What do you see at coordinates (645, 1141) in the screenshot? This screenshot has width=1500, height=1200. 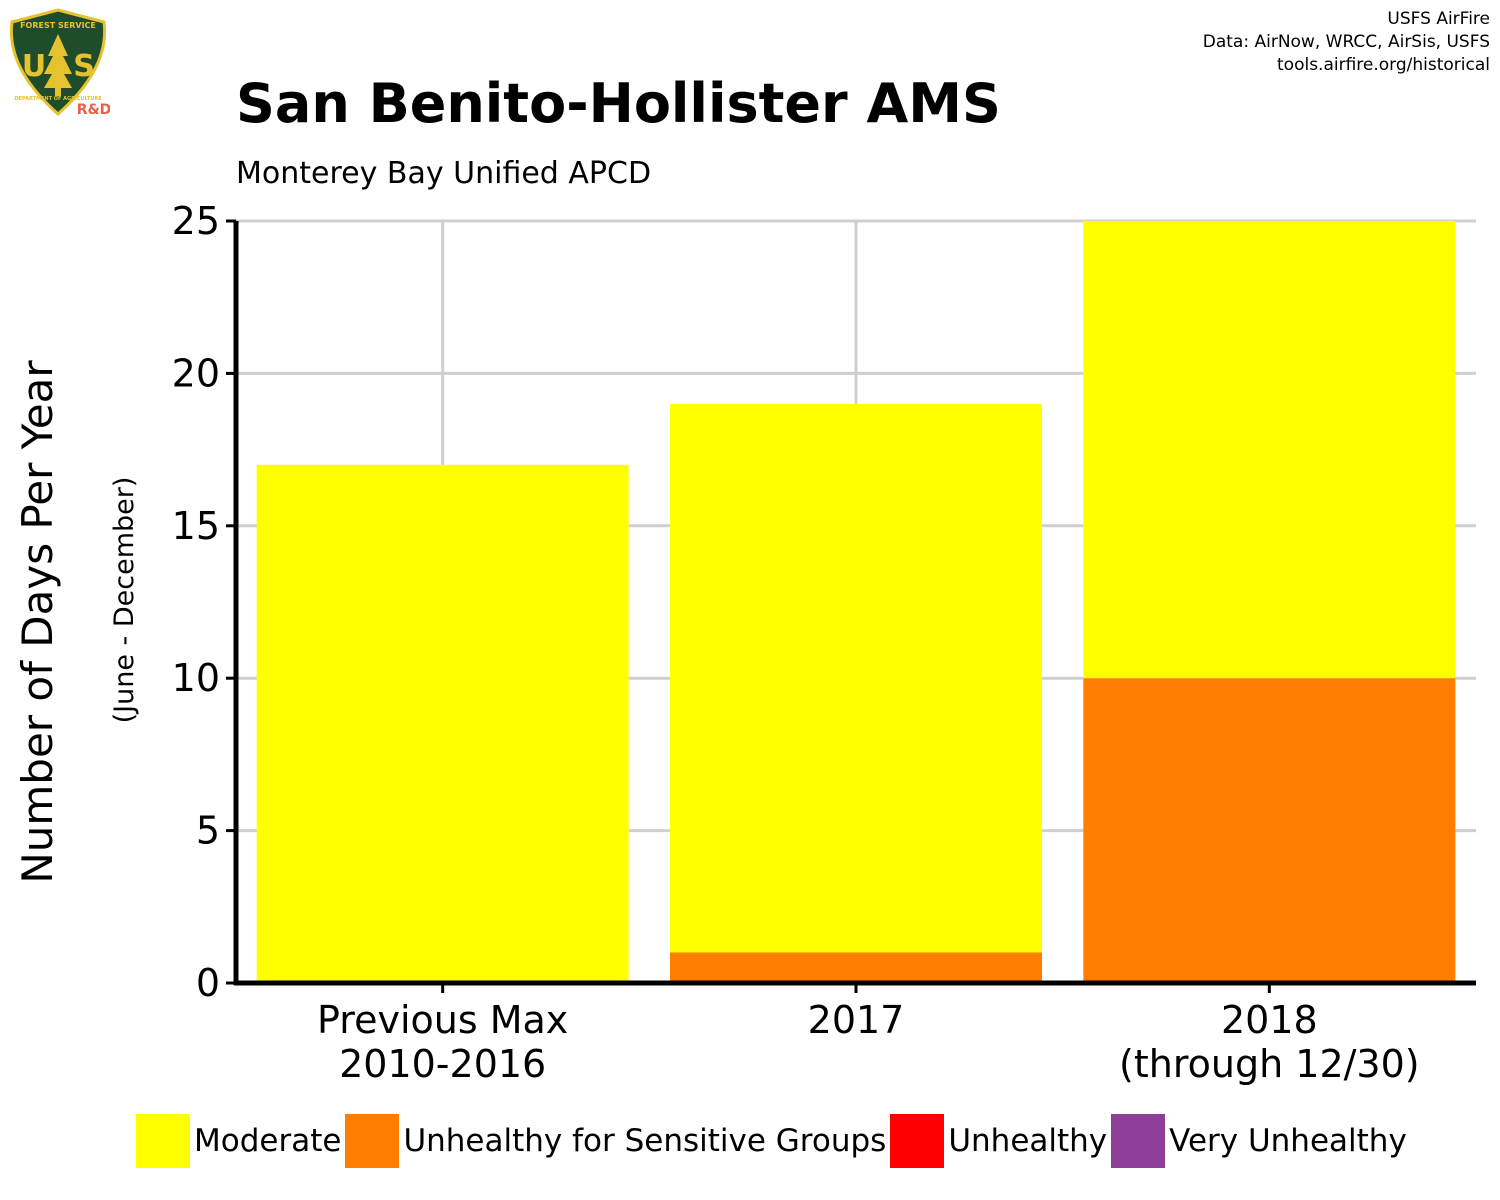 I see `legend-label: Unhealthy for Sensitive Groups` at bounding box center [645, 1141].